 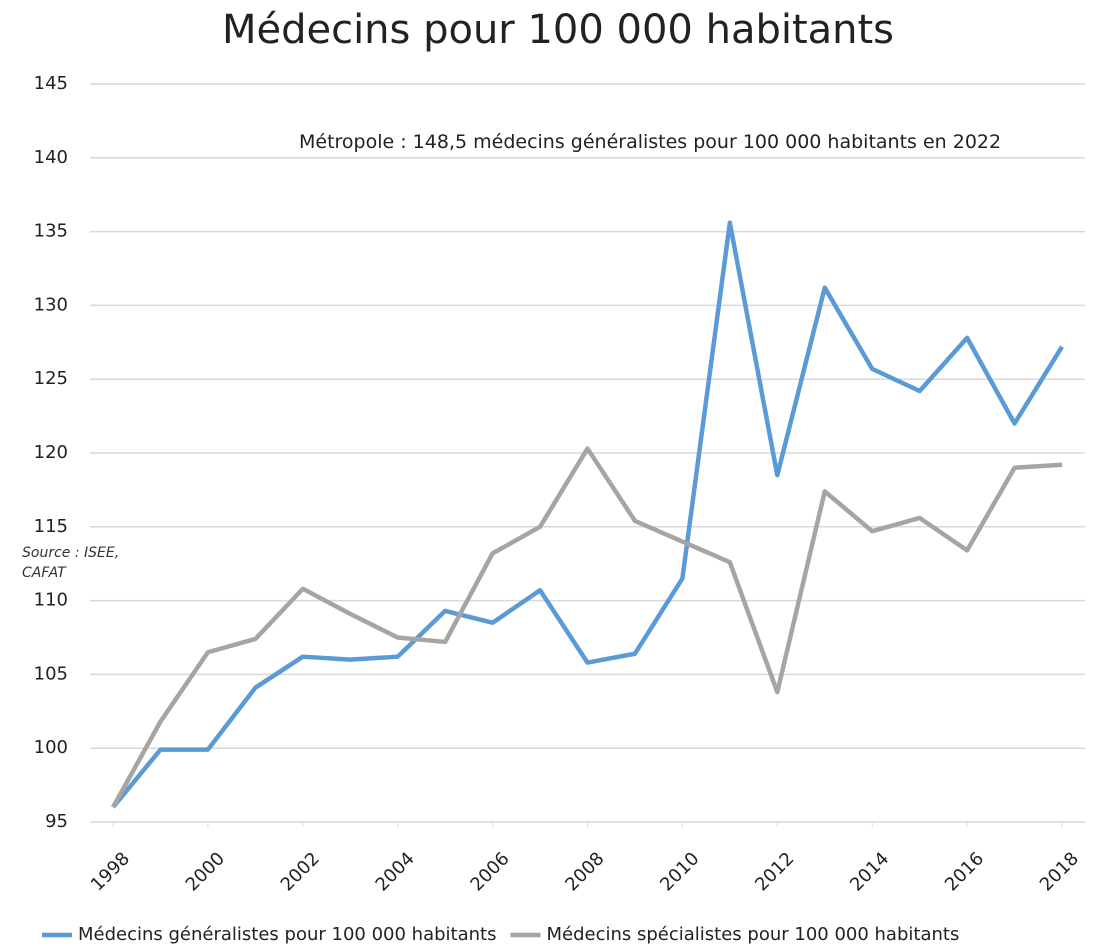 I want to click on y-tick-label: 105, so click(x=51, y=673).